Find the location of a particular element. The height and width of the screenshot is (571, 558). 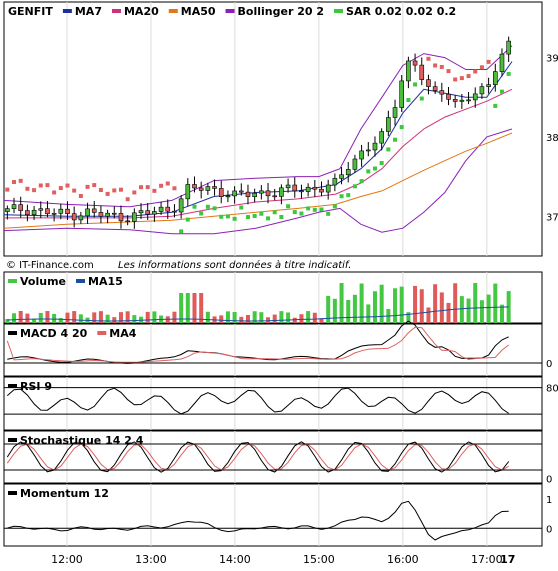

x-tick-label: 17 is located at coordinates (507, 559).